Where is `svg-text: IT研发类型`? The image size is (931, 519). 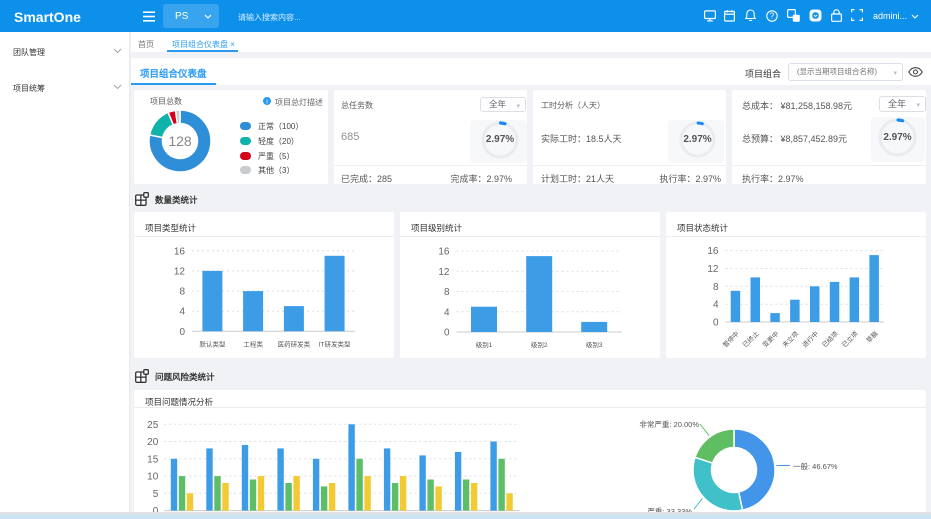 svg-text: IT研发类型 is located at coordinates (335, 343).